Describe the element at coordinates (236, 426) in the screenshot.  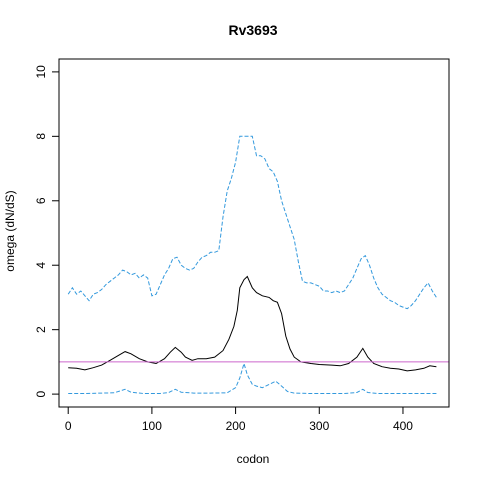
I see `x-tick-label: 200` at that location.